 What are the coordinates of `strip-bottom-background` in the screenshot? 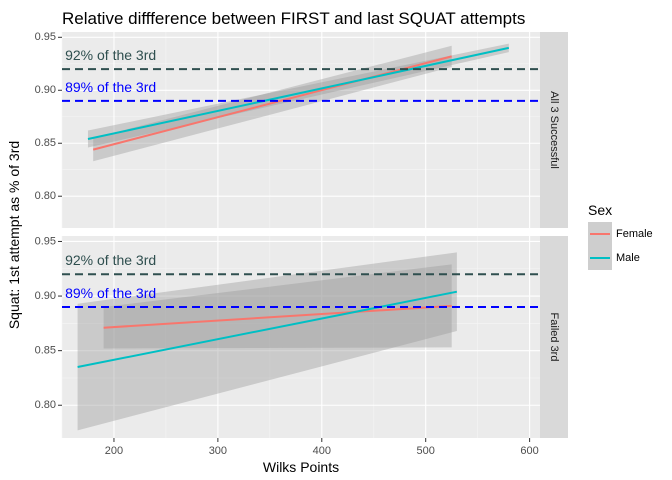 It's located at (554, 337).